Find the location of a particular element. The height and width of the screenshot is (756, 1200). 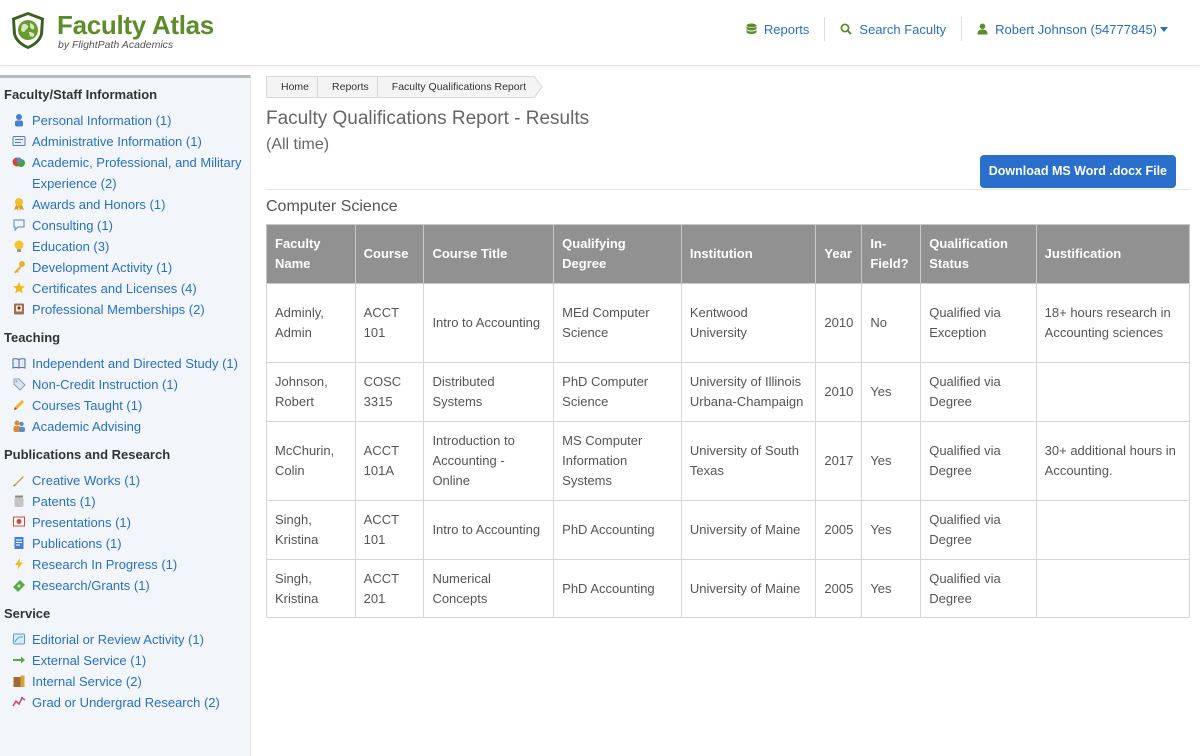

cell-year: 2010 is located at coordinates (839, 392).